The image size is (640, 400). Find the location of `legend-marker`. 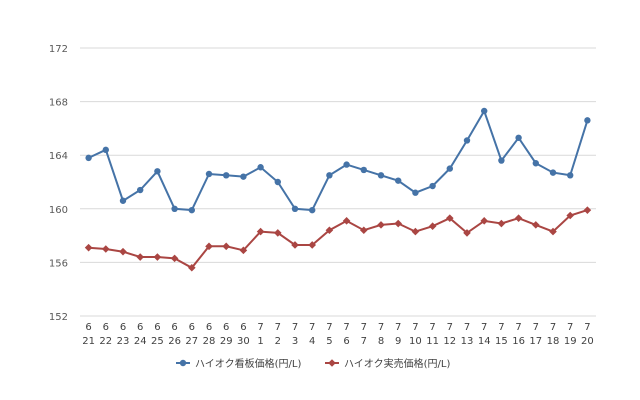

legend-marker is located at coordinates (332, 363).